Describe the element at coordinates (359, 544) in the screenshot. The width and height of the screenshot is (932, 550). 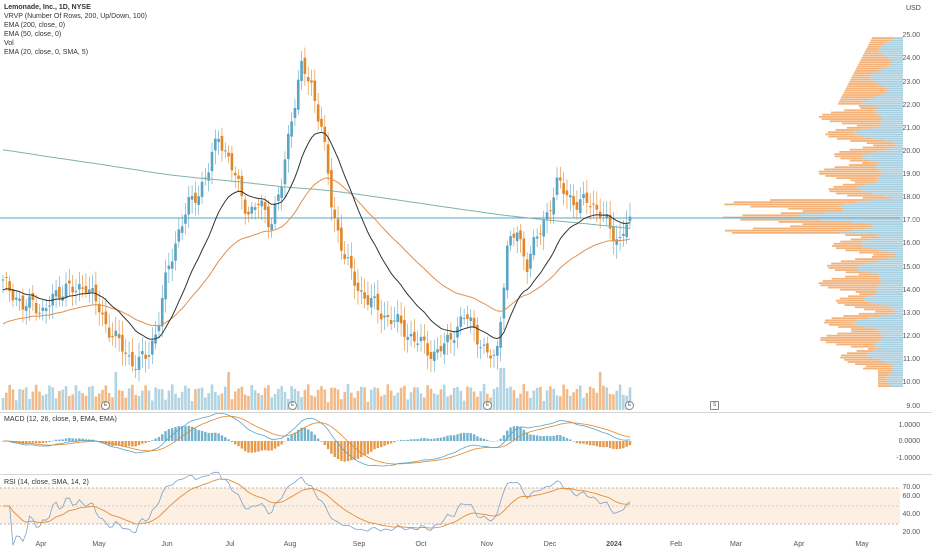
I see `time-axis-label: Sep` at that location.